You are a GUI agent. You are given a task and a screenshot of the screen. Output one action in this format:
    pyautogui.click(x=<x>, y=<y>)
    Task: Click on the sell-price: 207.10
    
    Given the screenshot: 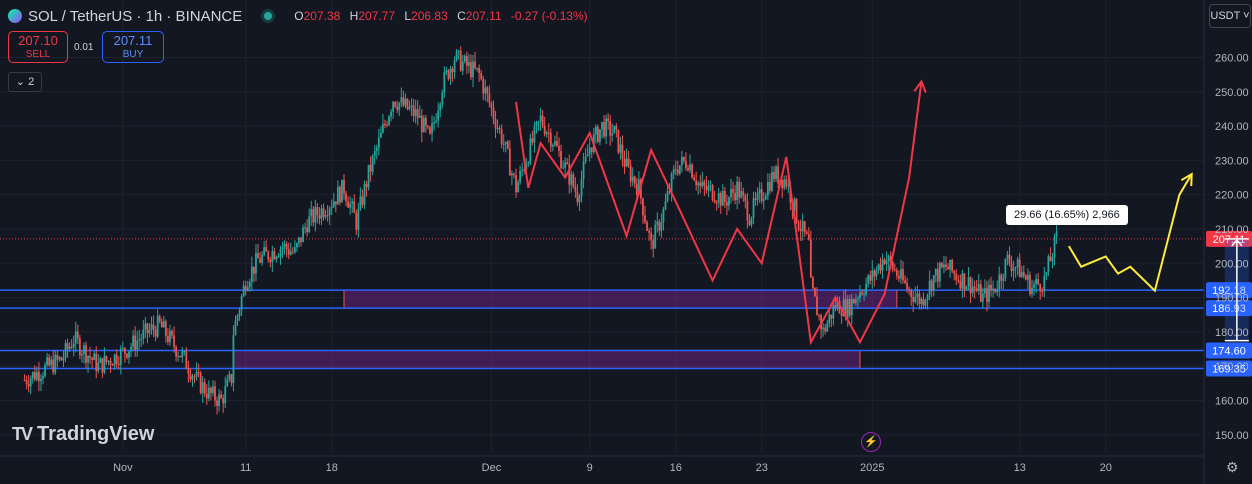 What is the action you would take?
    pyautogui.click(x=38, y=40)
    